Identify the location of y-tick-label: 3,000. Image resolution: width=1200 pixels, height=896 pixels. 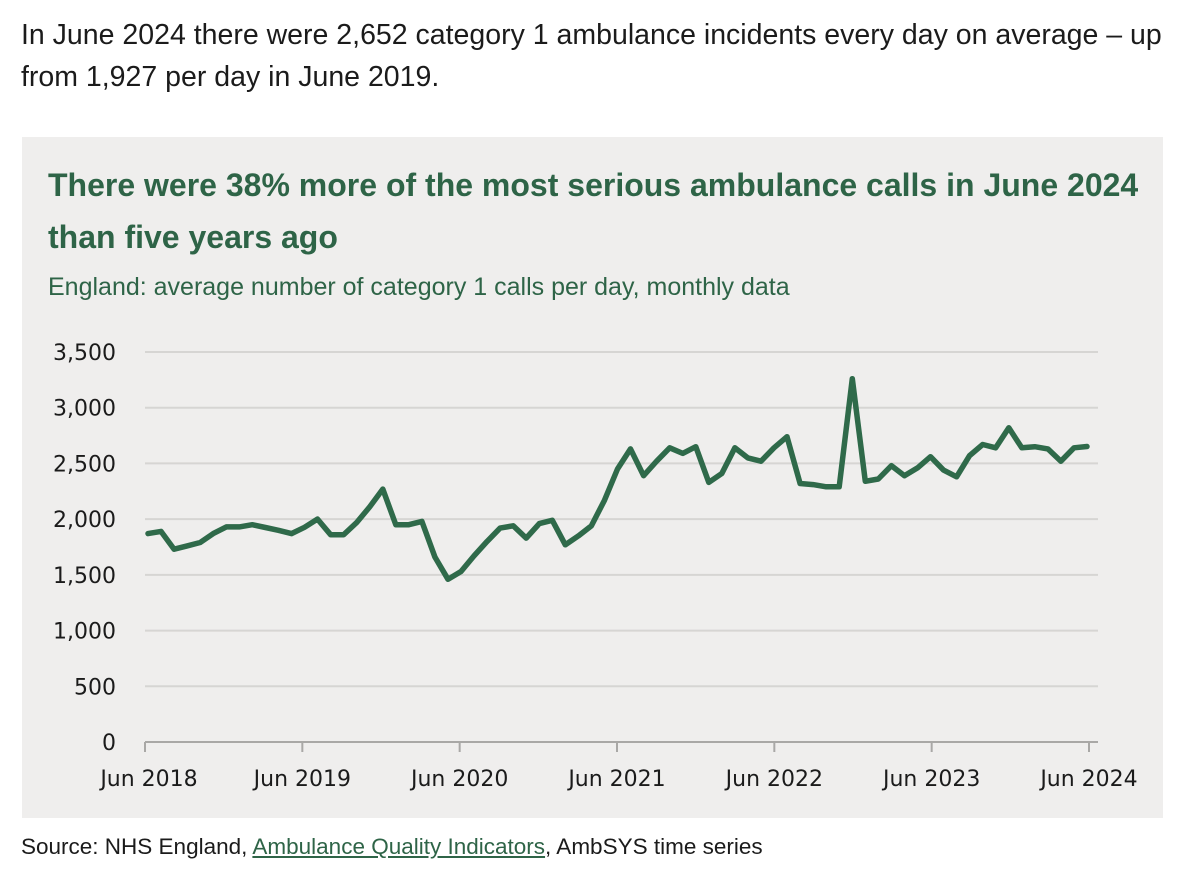
(84, 409).